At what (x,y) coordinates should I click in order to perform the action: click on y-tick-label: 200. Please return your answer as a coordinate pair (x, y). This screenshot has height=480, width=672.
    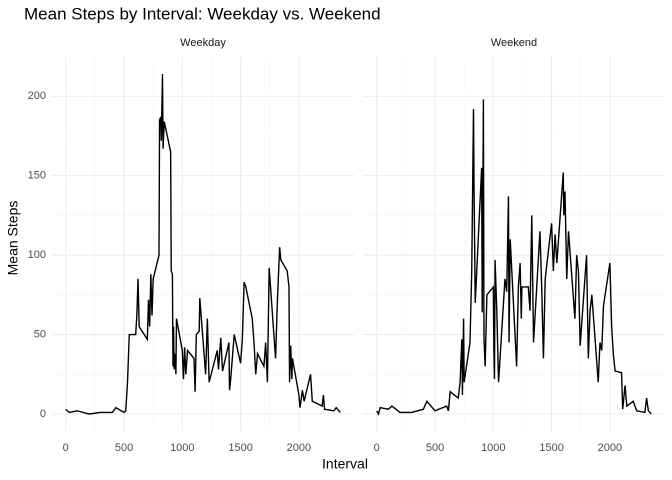
    Looking at the image, I should click on (37, 96).